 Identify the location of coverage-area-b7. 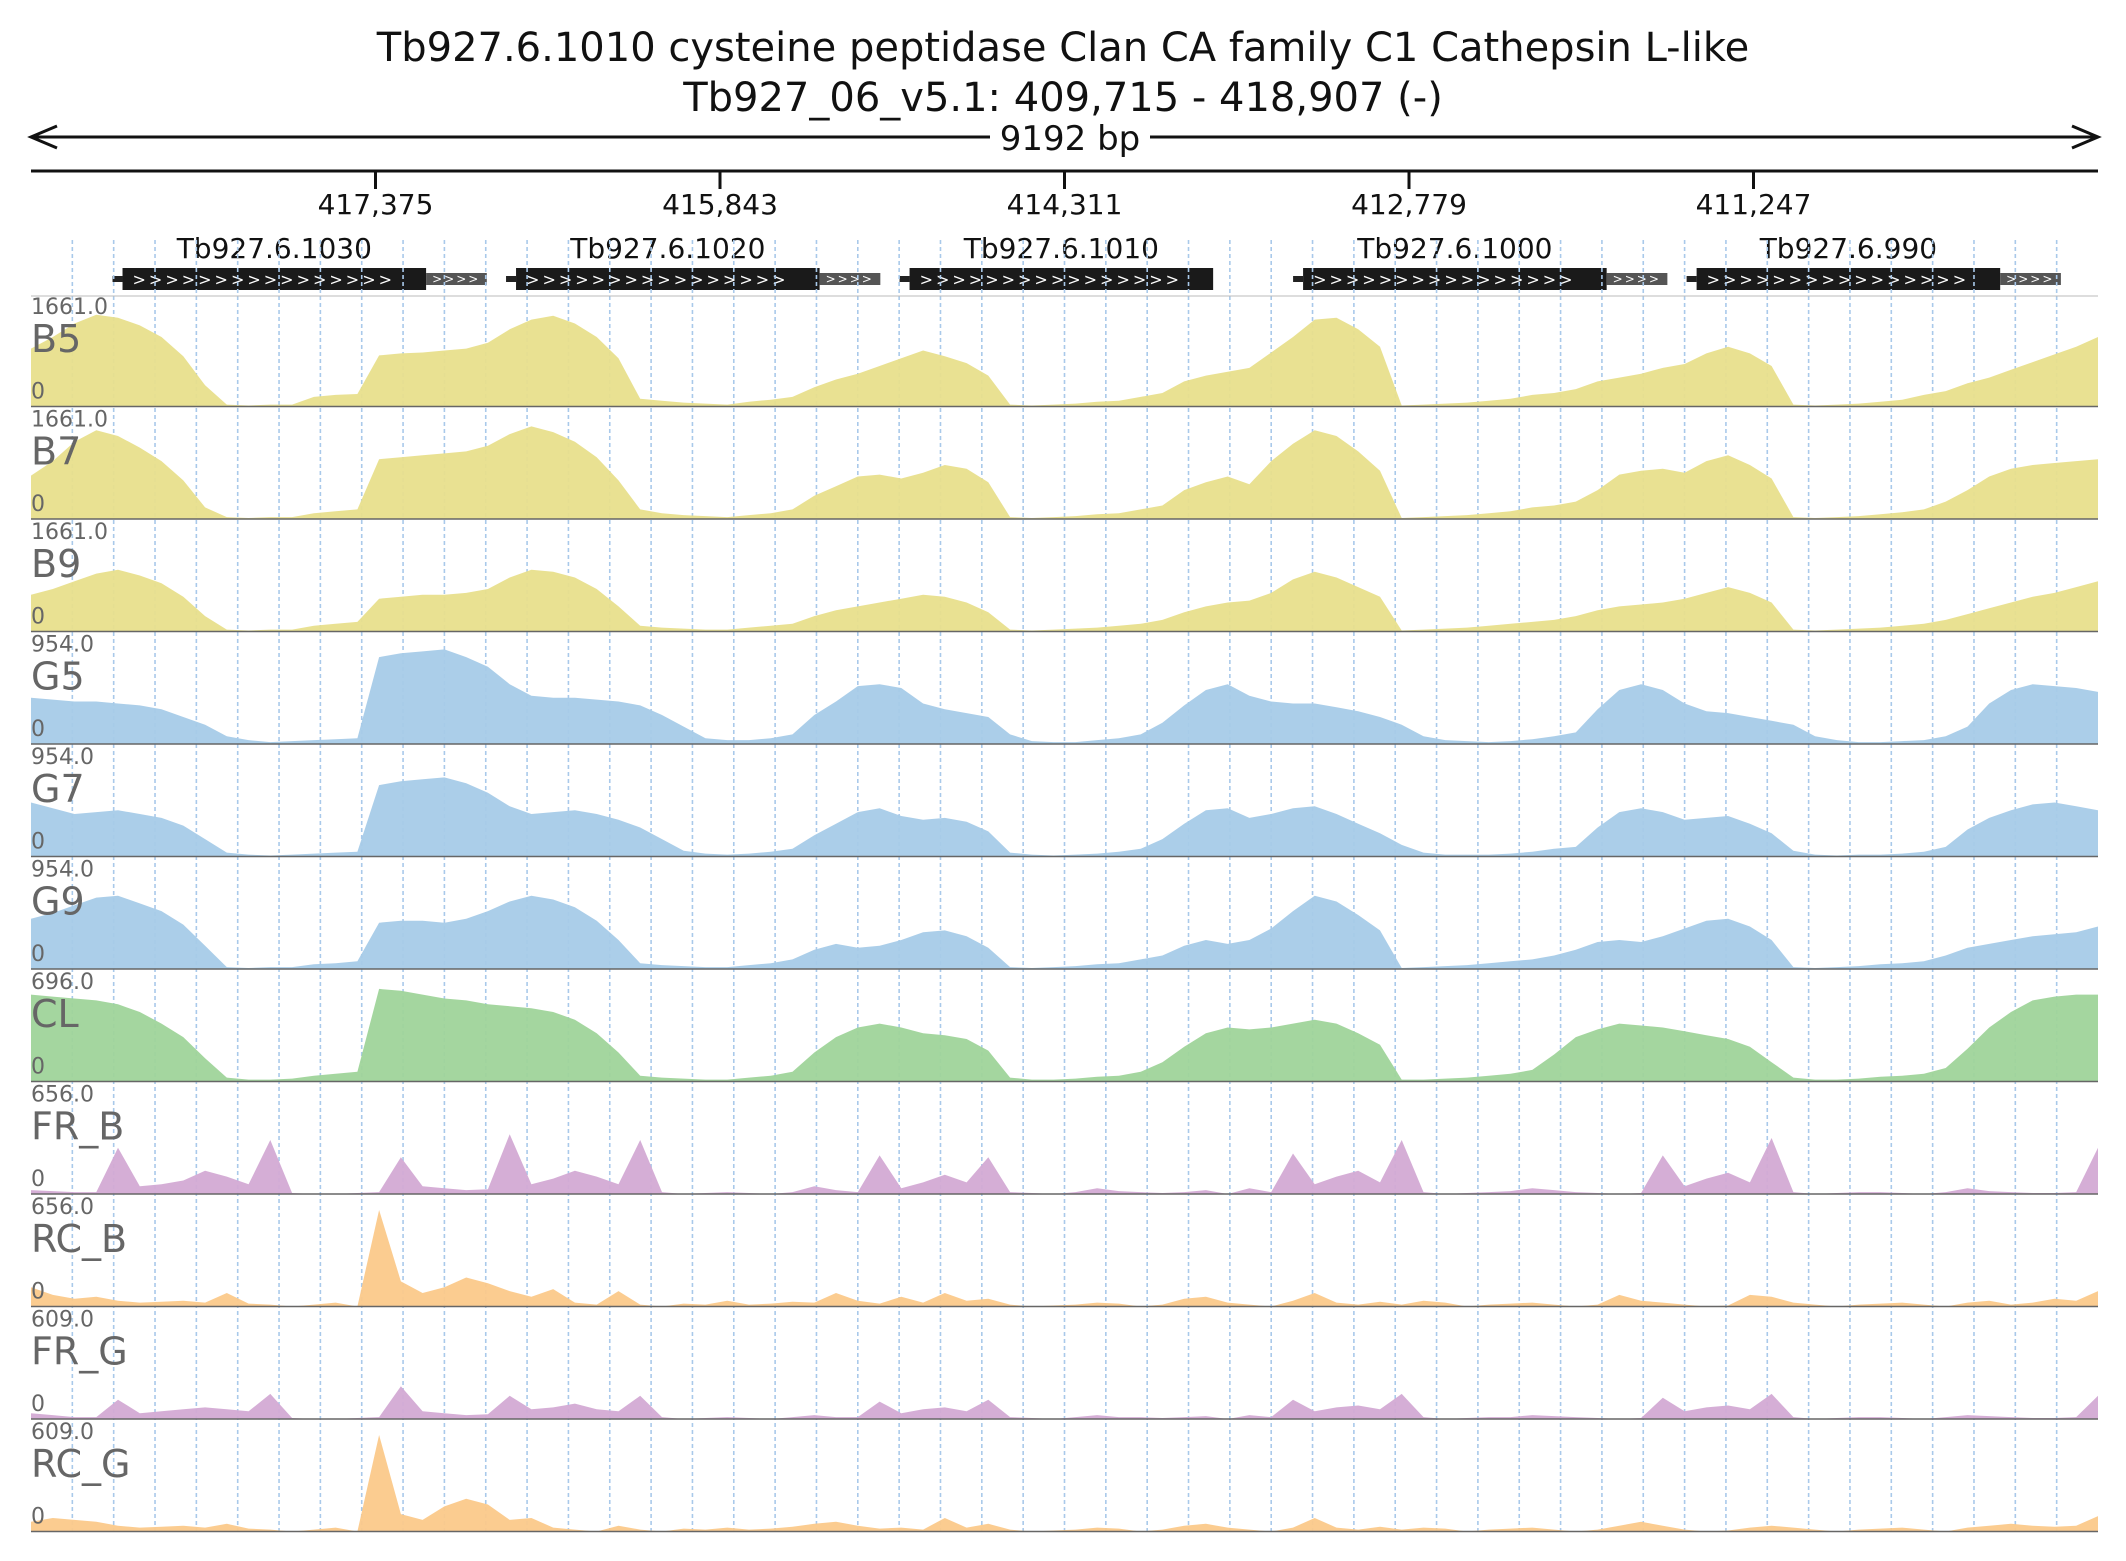
(1064, 472).